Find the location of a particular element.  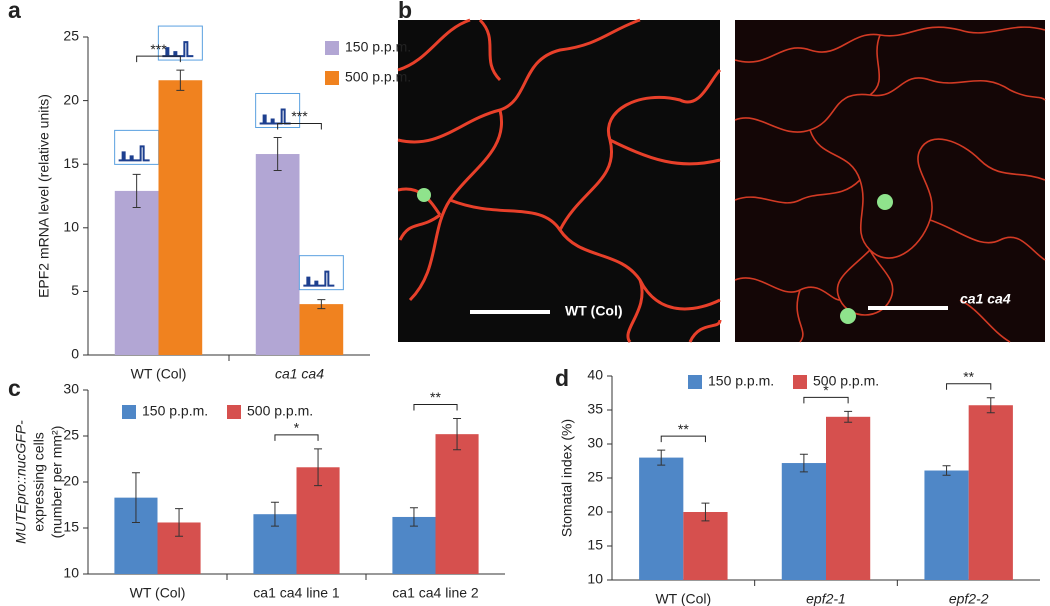

image-label: WT (Col) is located at coordinates (594, 311).